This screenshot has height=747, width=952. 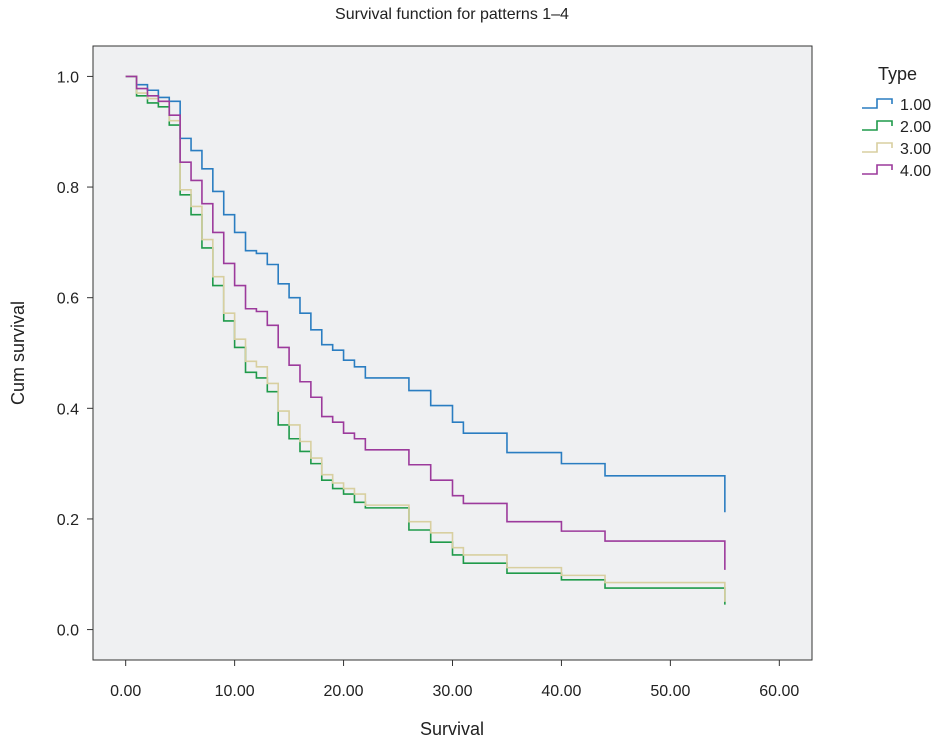 What do you see at coordinates (896, 122) in the screenshot?
I see `legend: Type 1.00 2.00 3.00 4.00` at bounding box center [896, 122].